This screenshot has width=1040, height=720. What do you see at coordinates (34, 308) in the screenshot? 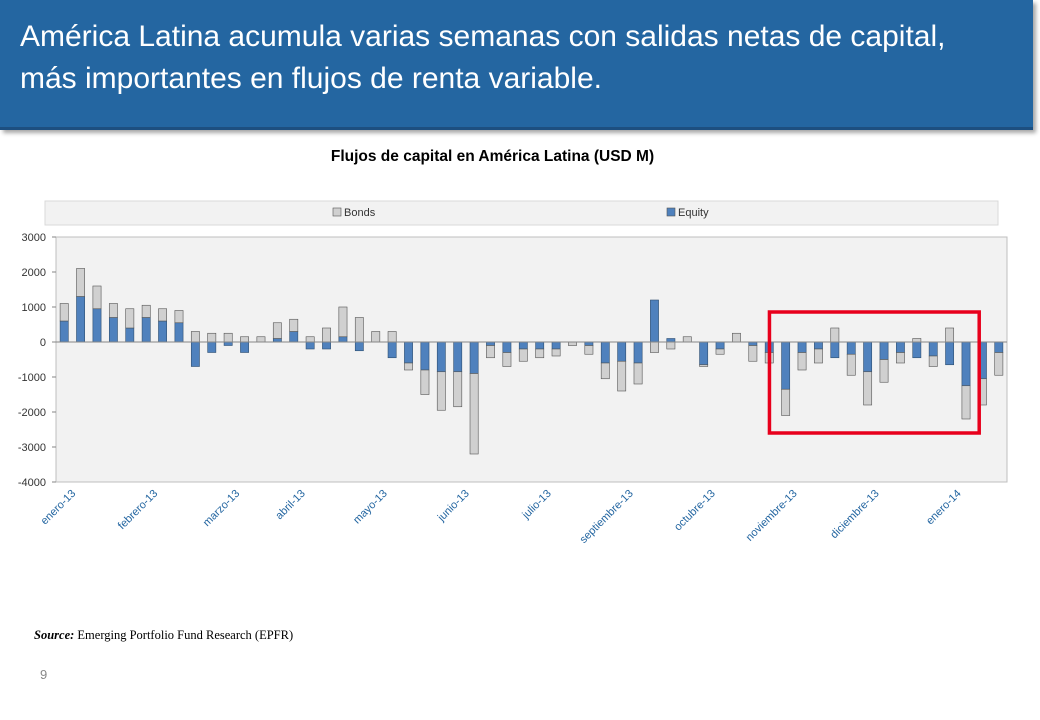
I see `y-tick-label: 1000` at bounding box center [34, 308].